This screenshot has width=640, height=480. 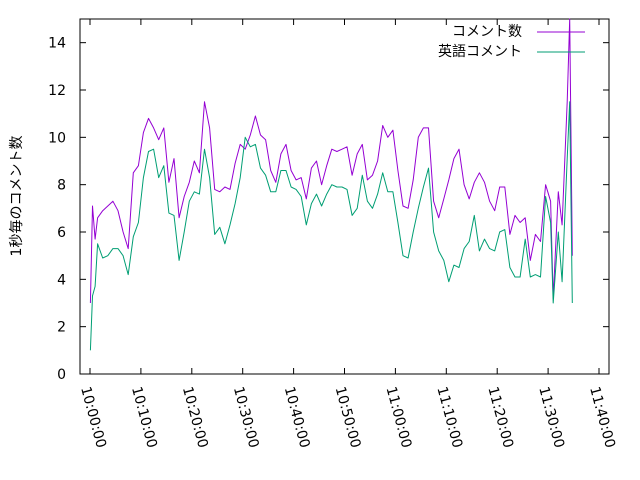 I want to click on x-tick-label: 11:20:00, so click(x=500, y=417).